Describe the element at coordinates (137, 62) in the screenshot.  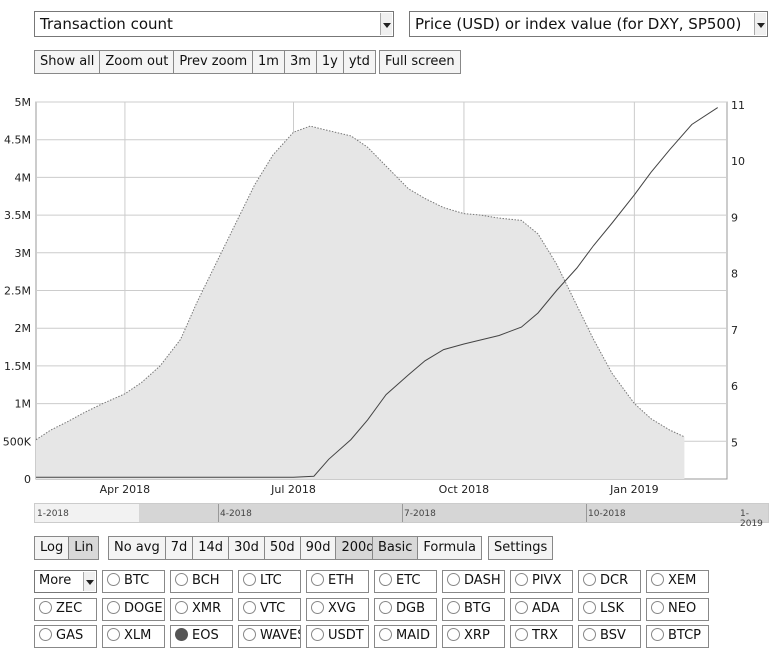
I see `zoom-out-button: Zoom out` at that location.